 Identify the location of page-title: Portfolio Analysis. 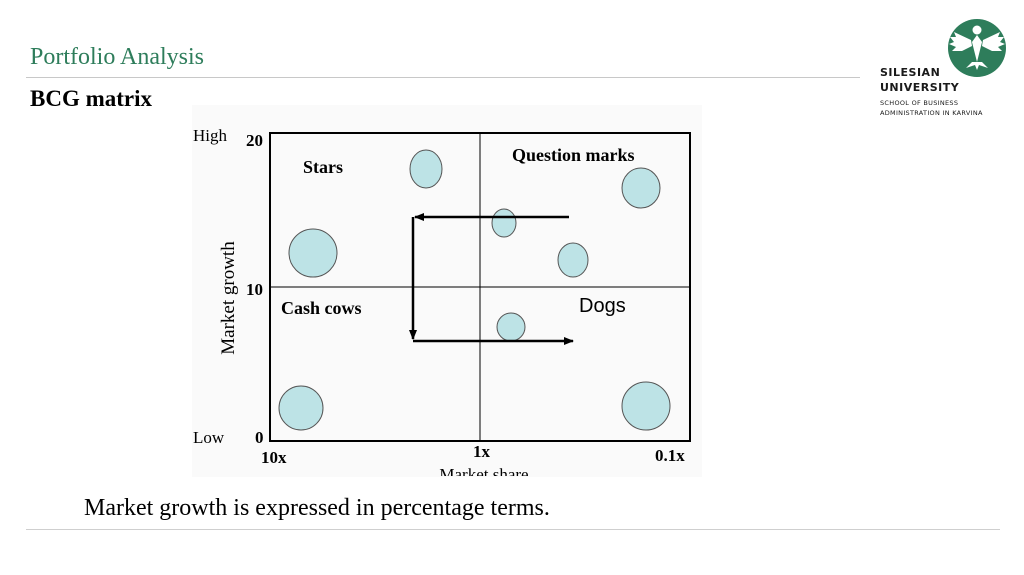
(117, 57).